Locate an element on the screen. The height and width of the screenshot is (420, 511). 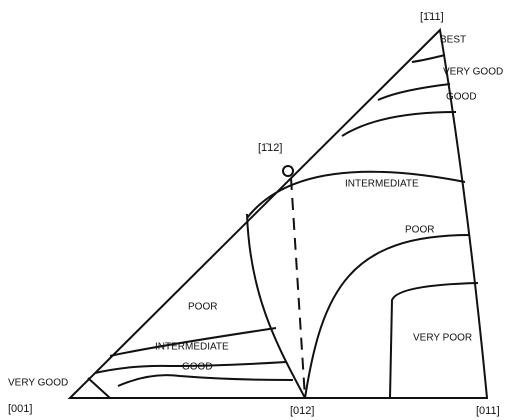
label-good: GOOD is located at coordinates (461, 97).